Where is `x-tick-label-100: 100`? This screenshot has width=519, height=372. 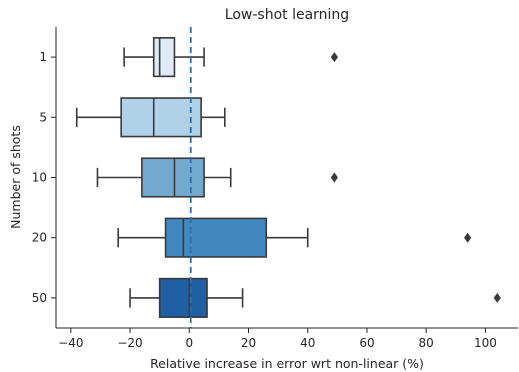 x-tick-label-100: 100 is located at coordinates (485, 343).